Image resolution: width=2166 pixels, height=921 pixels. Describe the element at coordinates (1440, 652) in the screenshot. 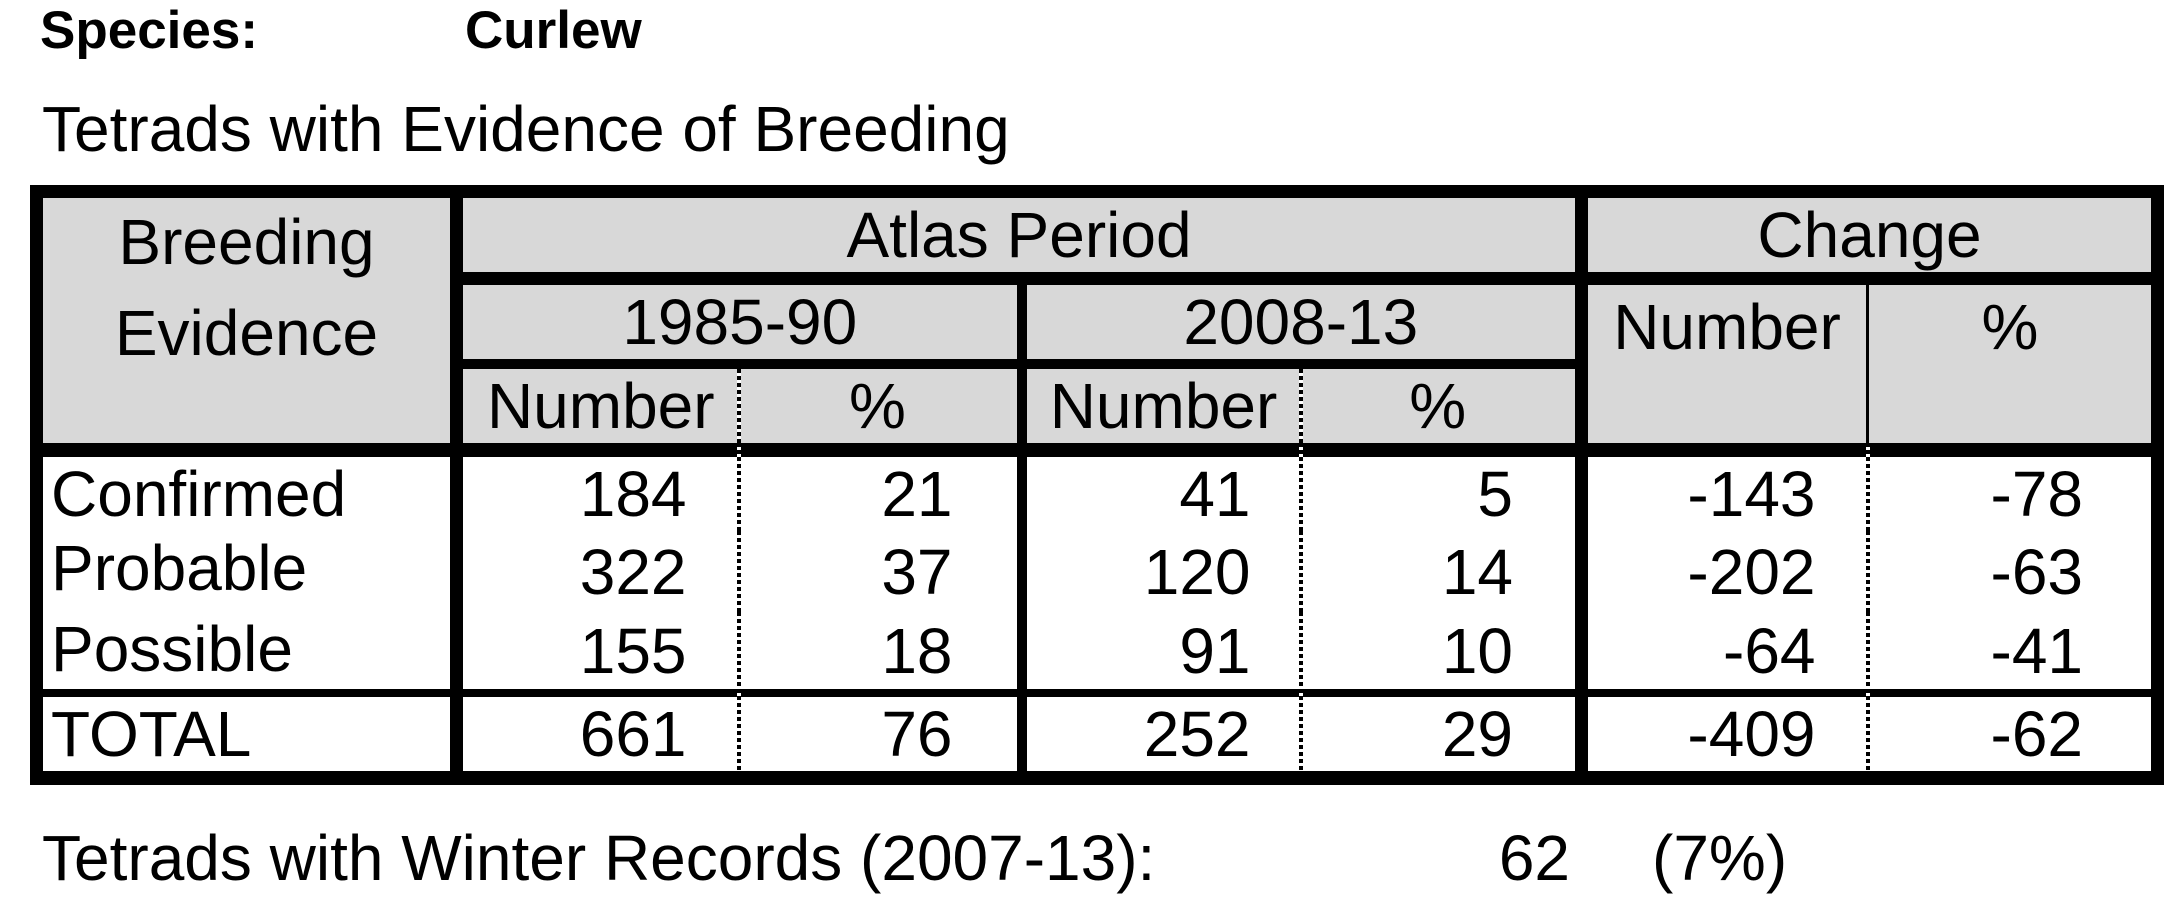

I see `cell-value: 10` at that location.